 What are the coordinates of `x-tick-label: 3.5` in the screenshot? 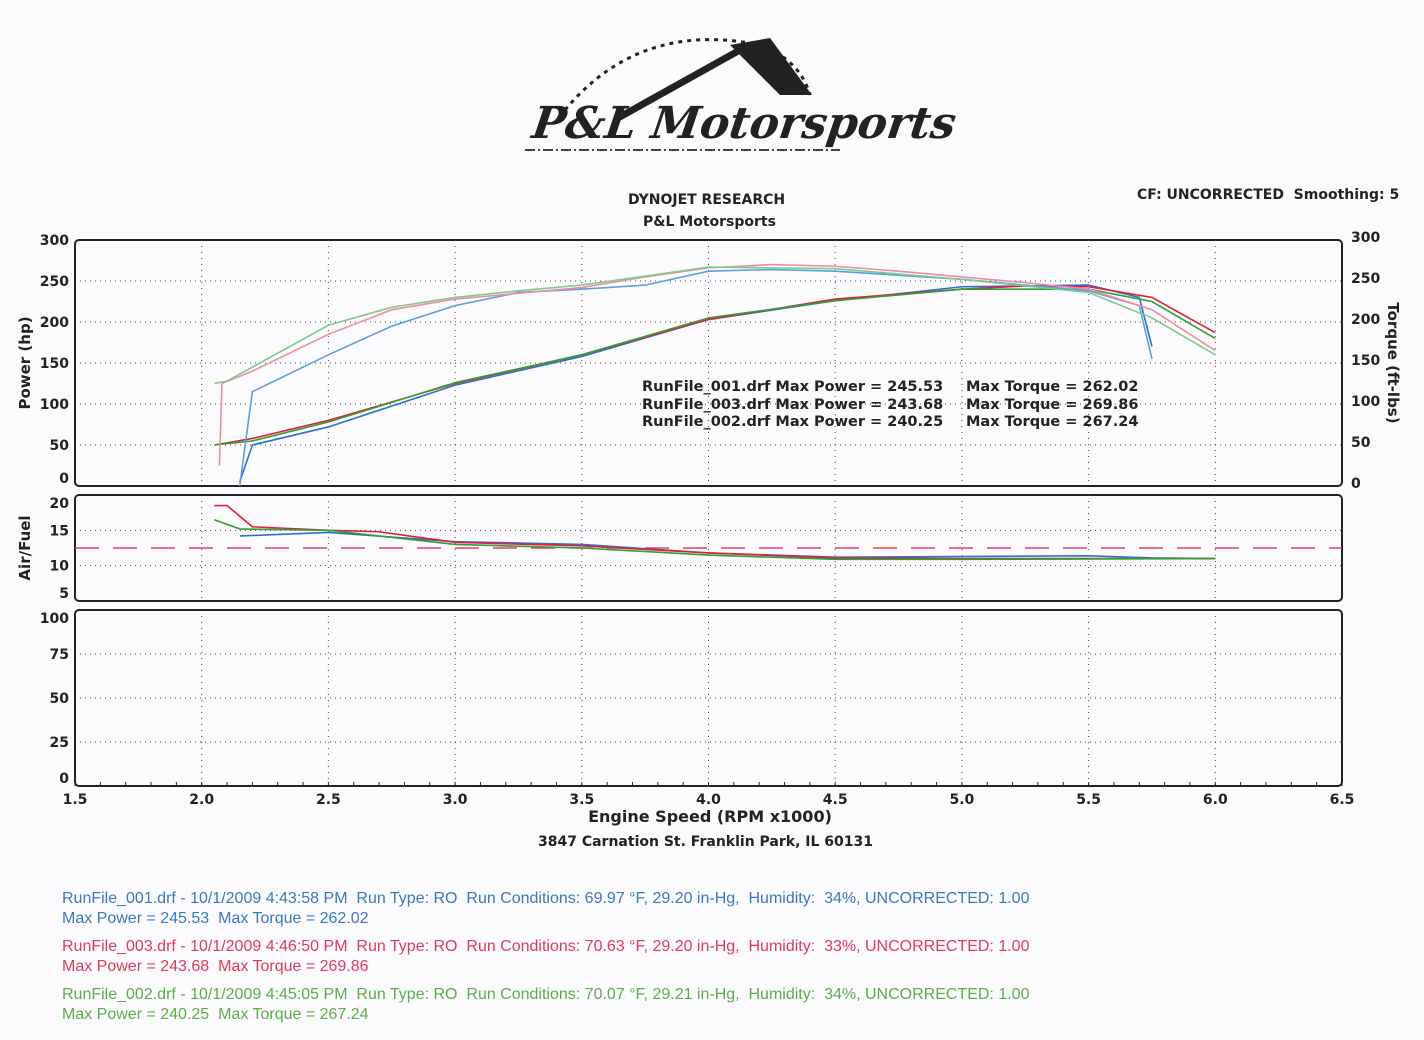 It's located at (581, 800).